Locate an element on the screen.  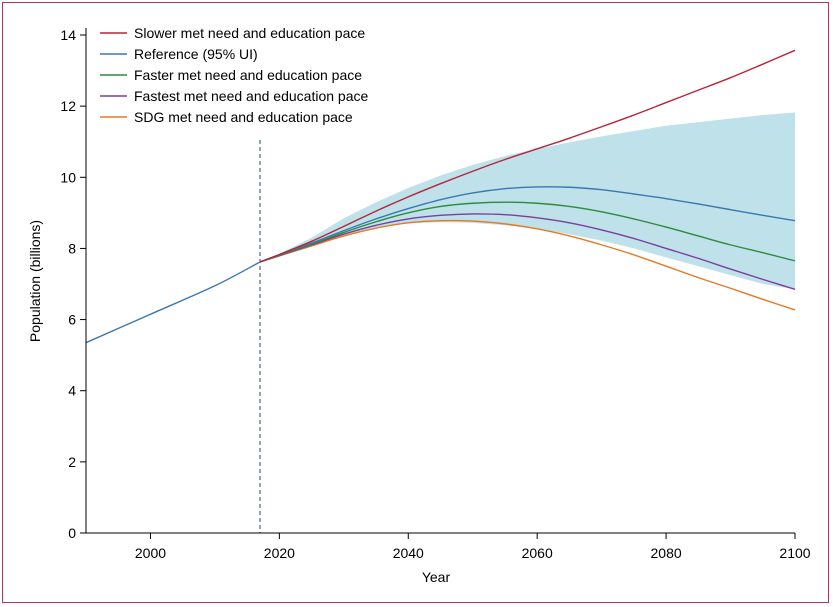
x-ticks: 2000 2020 2040 2060 2080 2100 is located at coordinates (473, 547).